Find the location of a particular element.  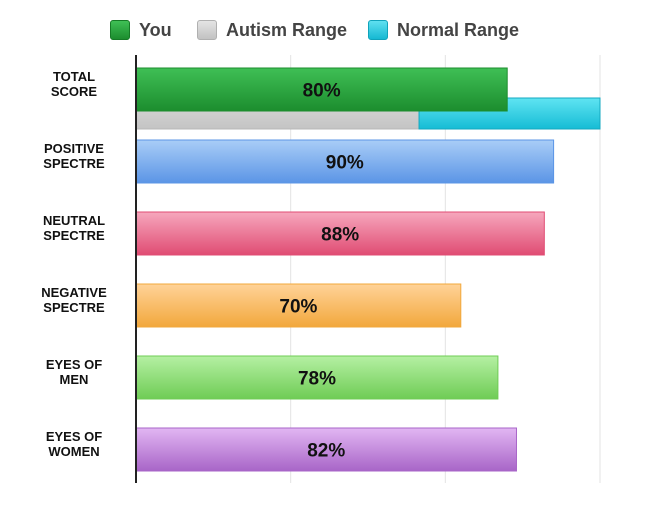

category-label-line: MEN is located at coordinates (74, 379).